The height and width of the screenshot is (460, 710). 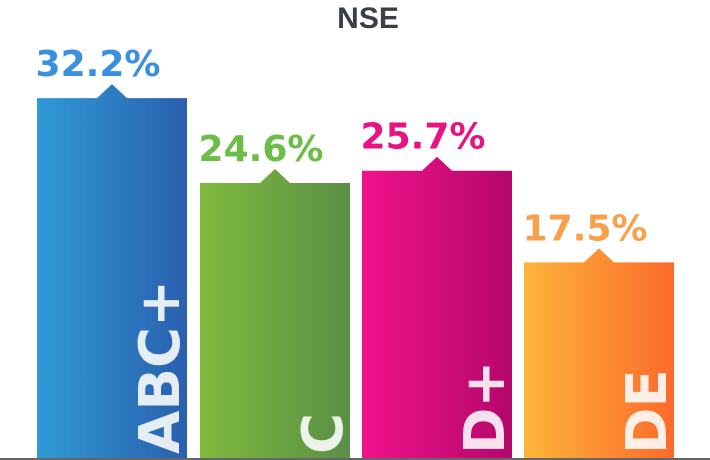 What do you see at coordinates (437, 307) in the screenshot?
I see `bar-d-` at bounding box center [437, 307].